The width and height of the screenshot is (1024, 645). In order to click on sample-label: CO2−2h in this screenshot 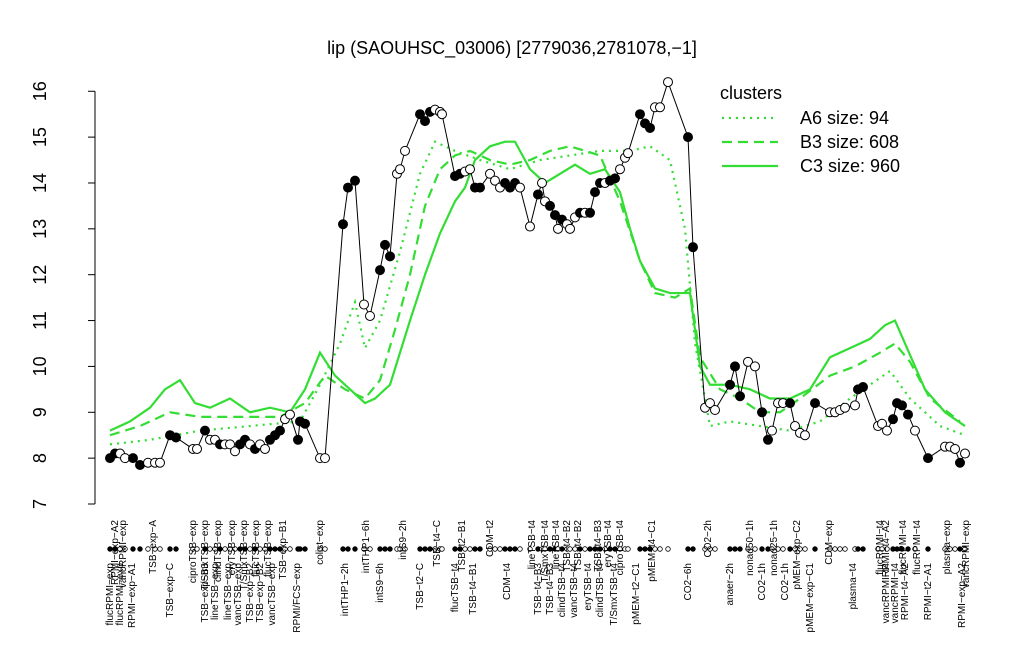, I will do `click(708, 539)`.